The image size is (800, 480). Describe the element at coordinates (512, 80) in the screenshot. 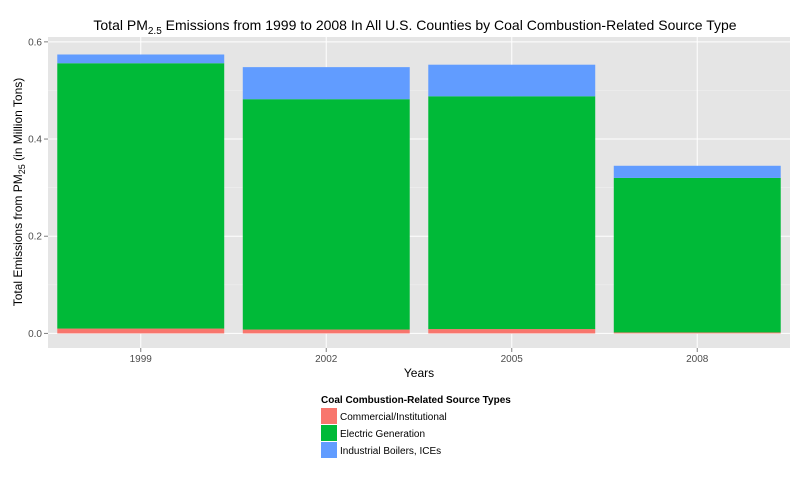

I see `bar-2005-industrial-boilers-ices` at that location.